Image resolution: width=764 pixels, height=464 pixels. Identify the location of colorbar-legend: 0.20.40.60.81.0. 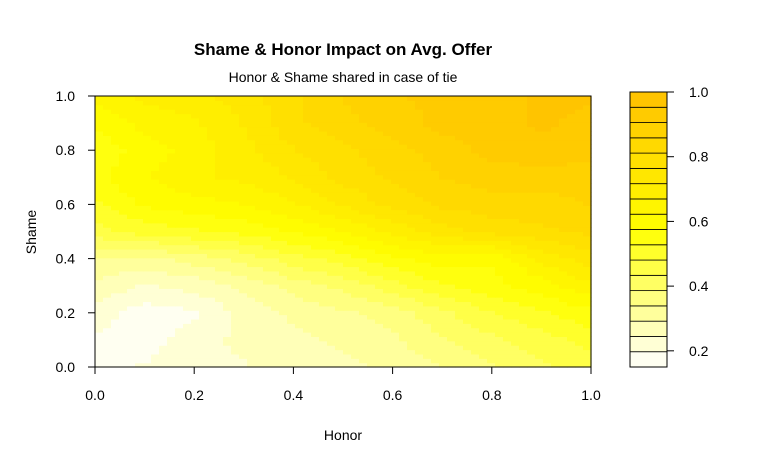
(669, 226).